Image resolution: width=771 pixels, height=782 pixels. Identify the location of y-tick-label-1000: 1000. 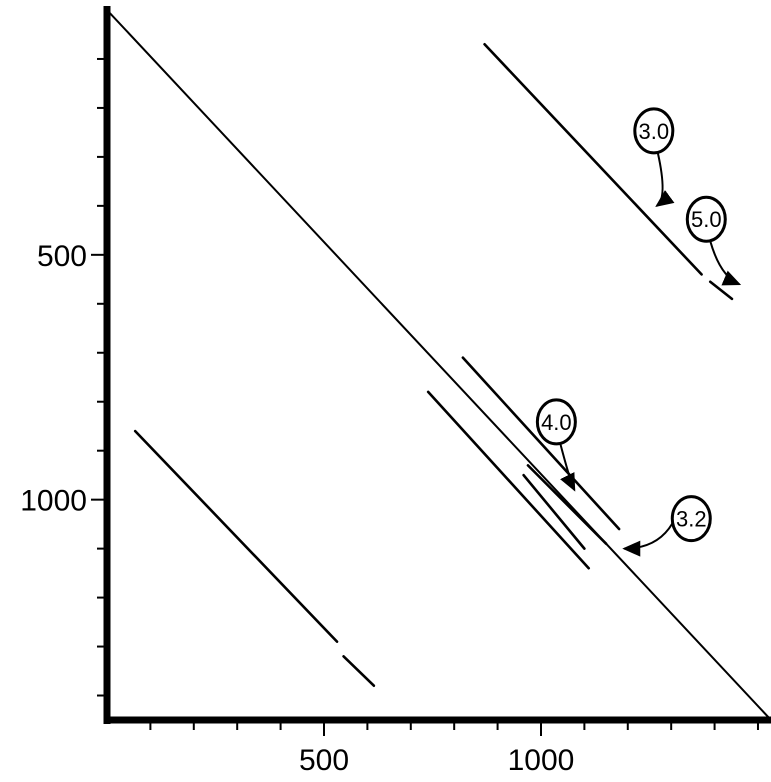
(53, 501).